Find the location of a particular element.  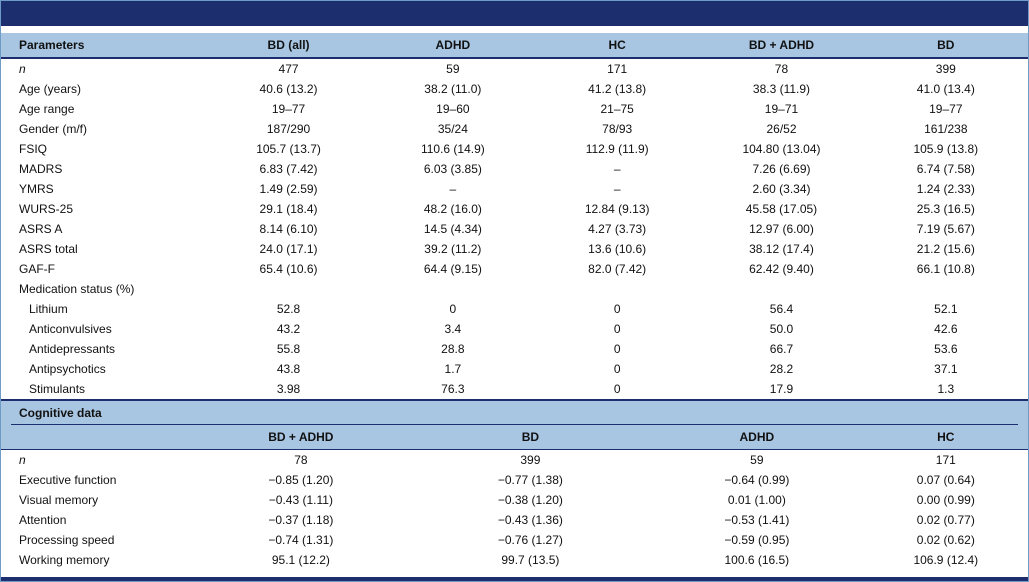

cell-value: 43.2 is located at coordinates (288, 329).